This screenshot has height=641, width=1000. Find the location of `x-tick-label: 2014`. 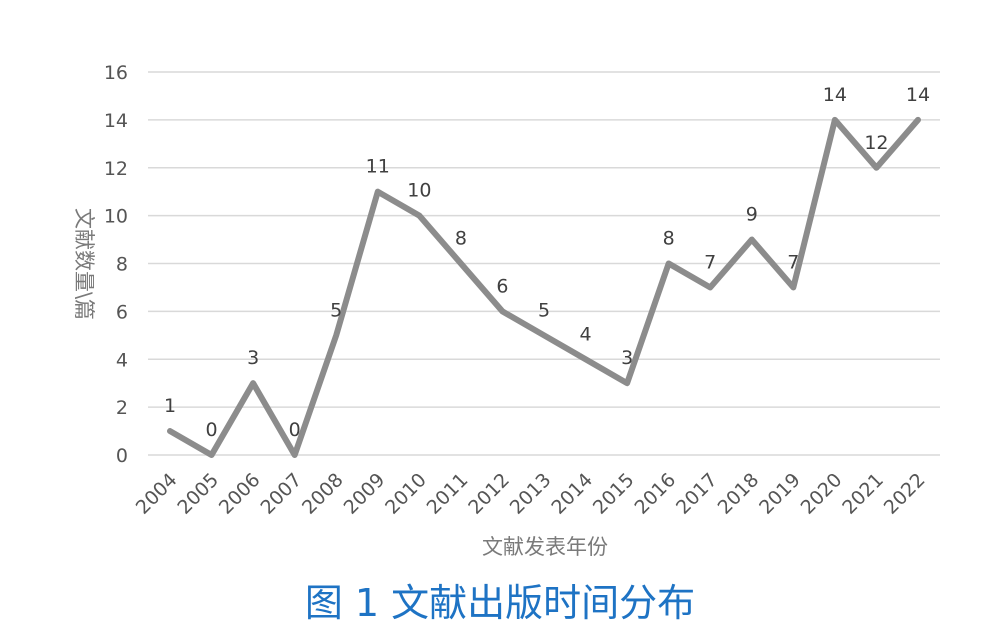

x-tick-label: 2014 is located at coordinates (572, 494).